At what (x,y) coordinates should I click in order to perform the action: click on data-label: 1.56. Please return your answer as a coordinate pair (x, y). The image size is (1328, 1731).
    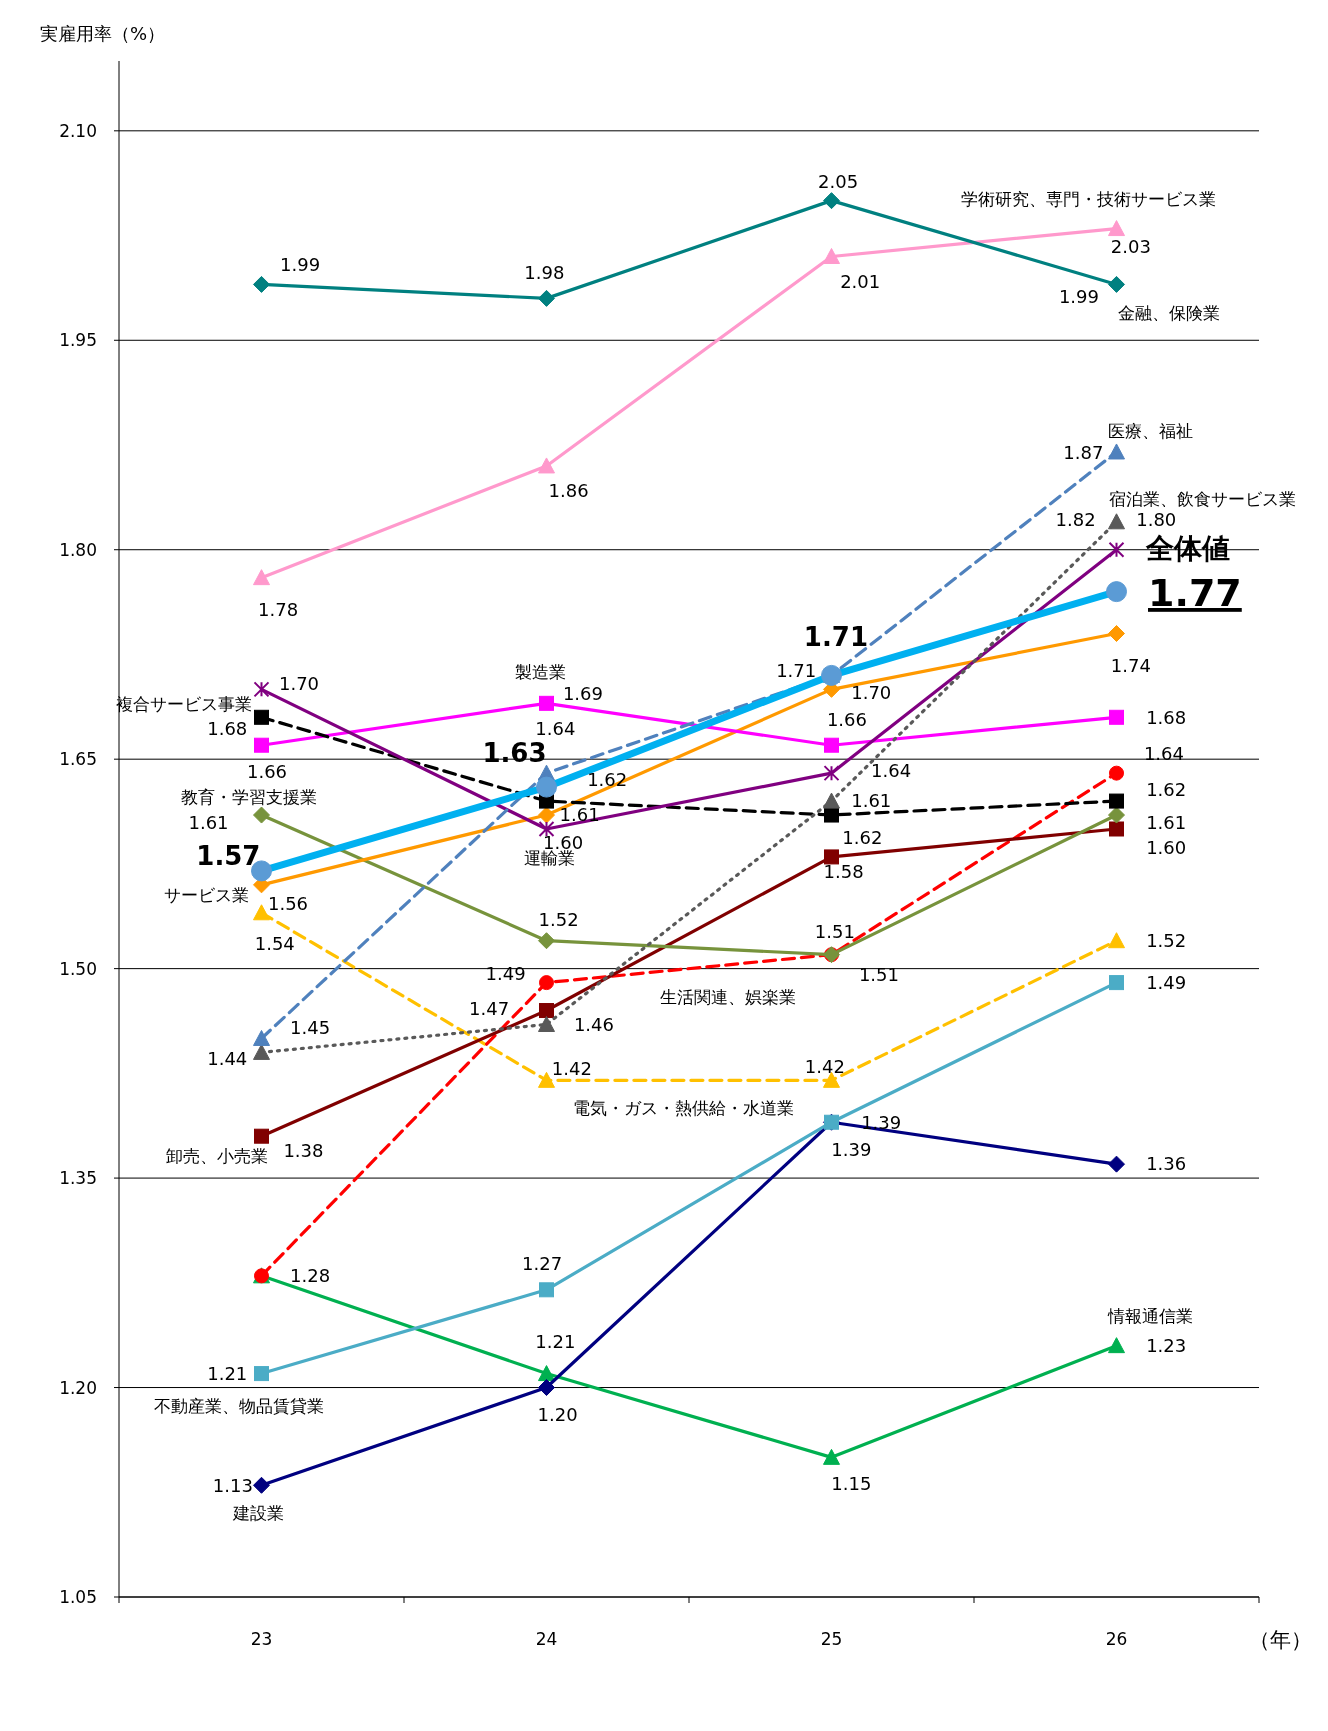
    Looking at the image, I should click on (288, 903).